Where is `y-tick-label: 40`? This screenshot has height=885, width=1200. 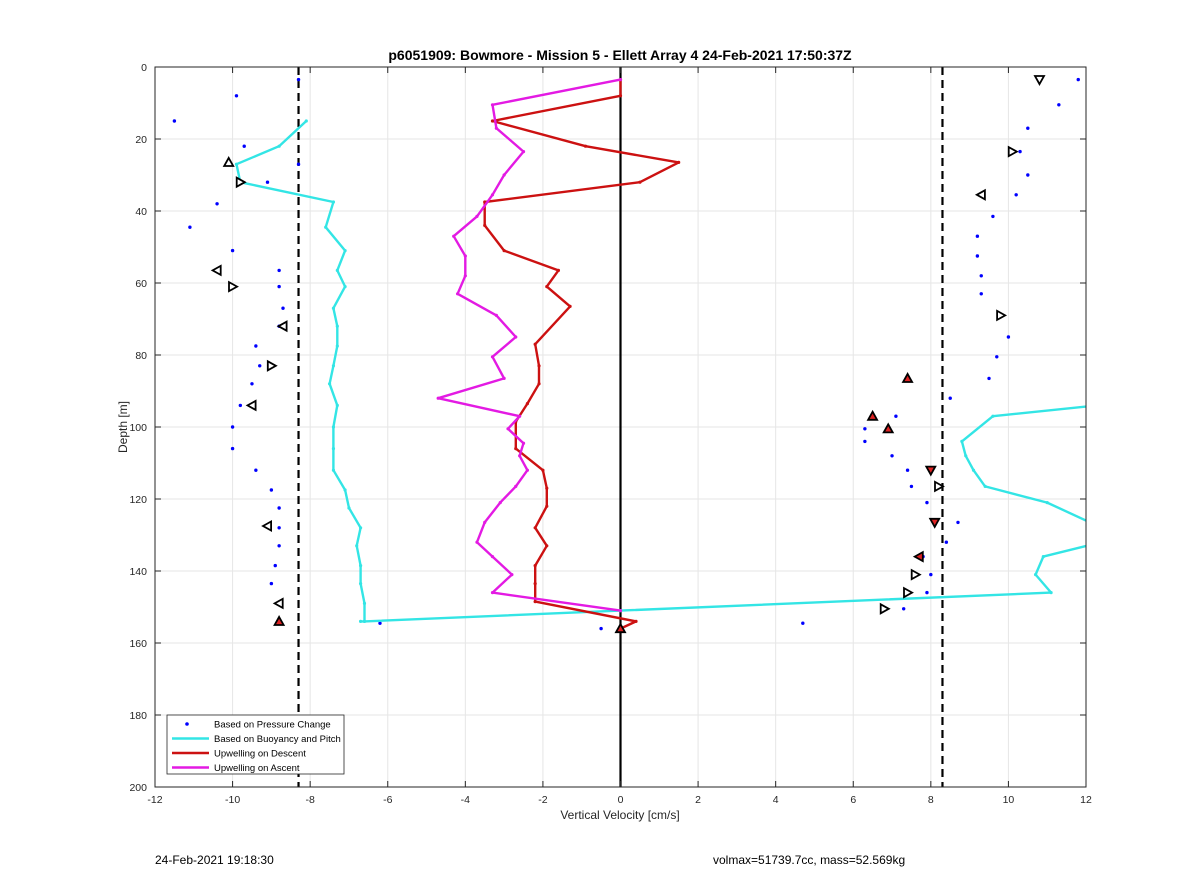 y-tick-label: 40 is located at coordinates (141, 212).